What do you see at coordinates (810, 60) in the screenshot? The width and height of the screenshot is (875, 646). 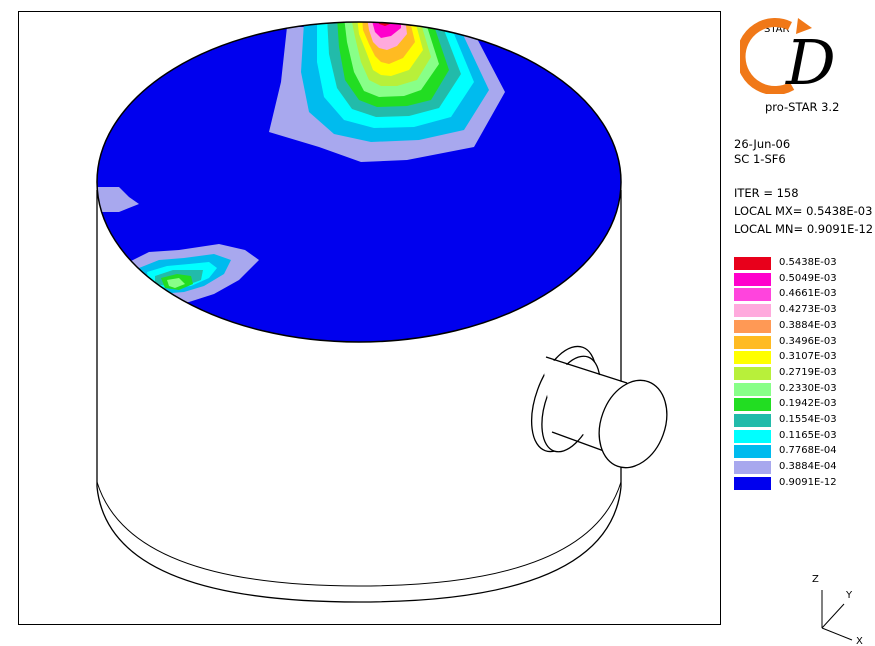 I see `logo-letter: D` at bounding box center [810, 60].